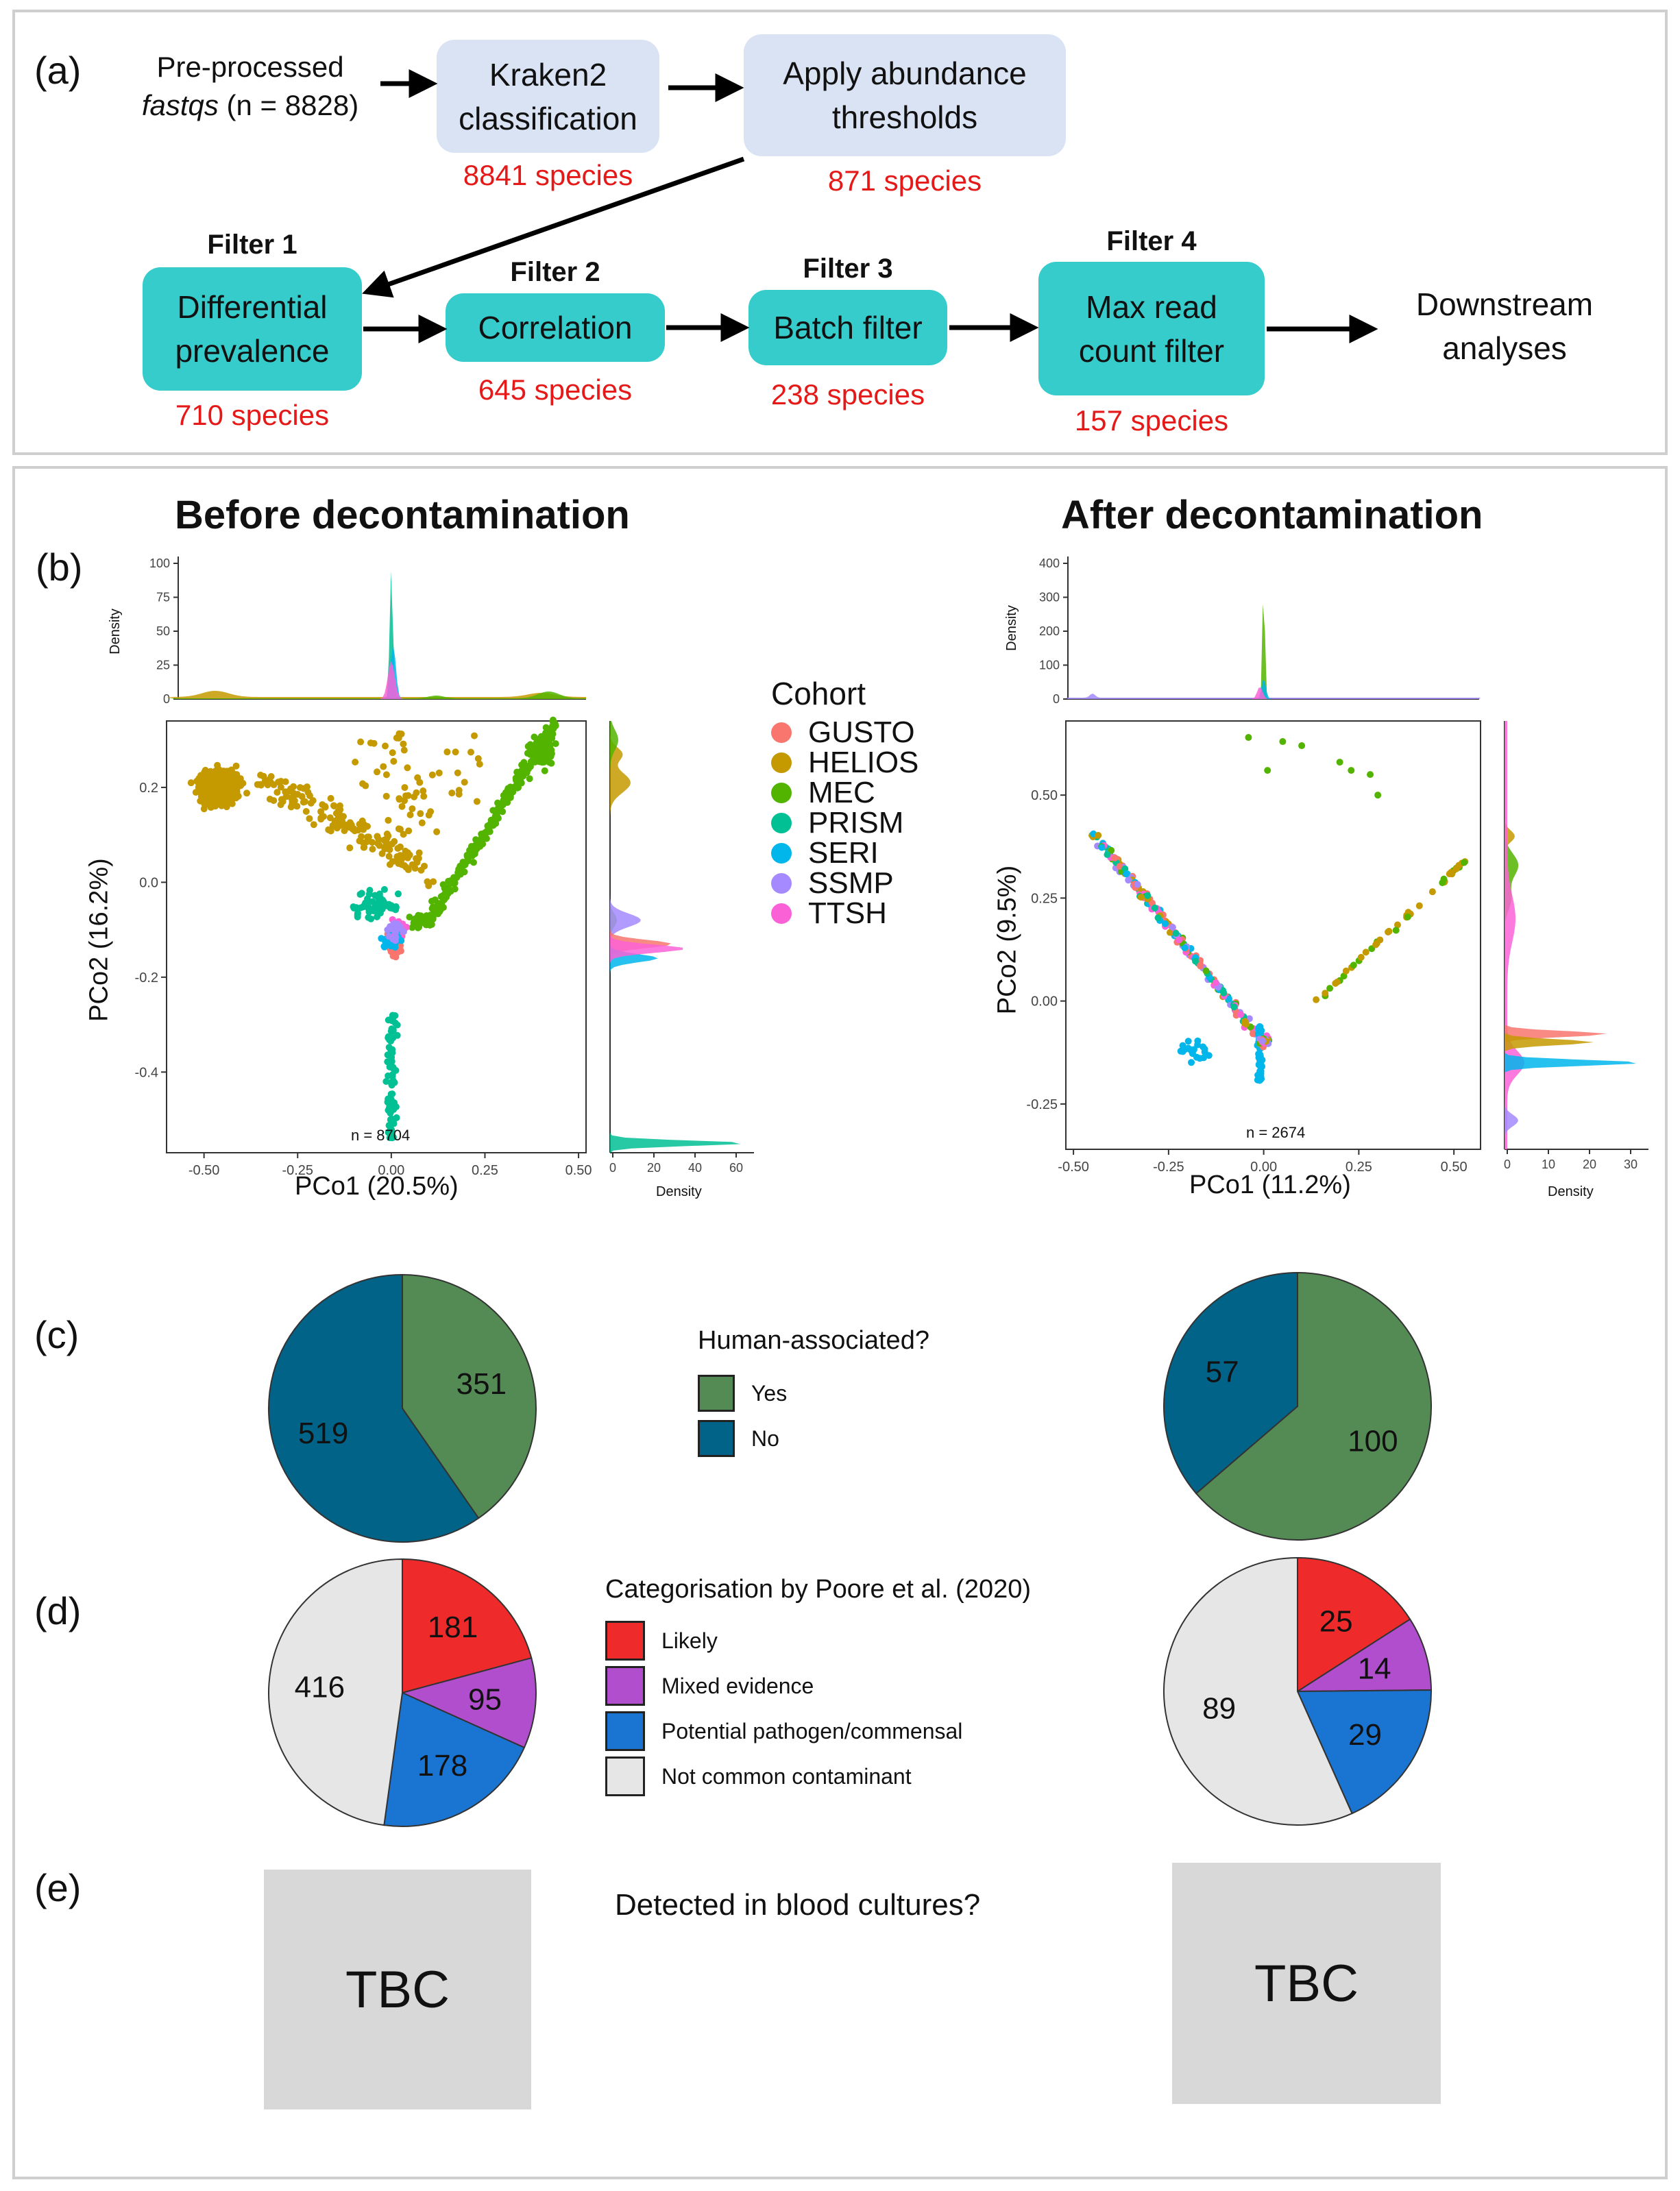  I want to click on poore-legend-item-3: Not common contaminant, so click(818, 1776).